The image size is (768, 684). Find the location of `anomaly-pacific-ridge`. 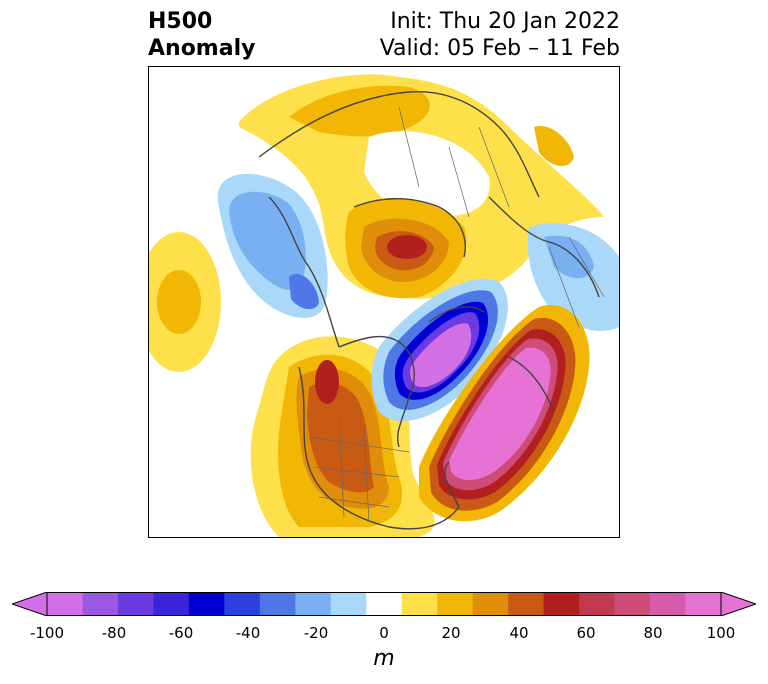

anomaly-pacific-ridge is located at coordinates (185, 302).